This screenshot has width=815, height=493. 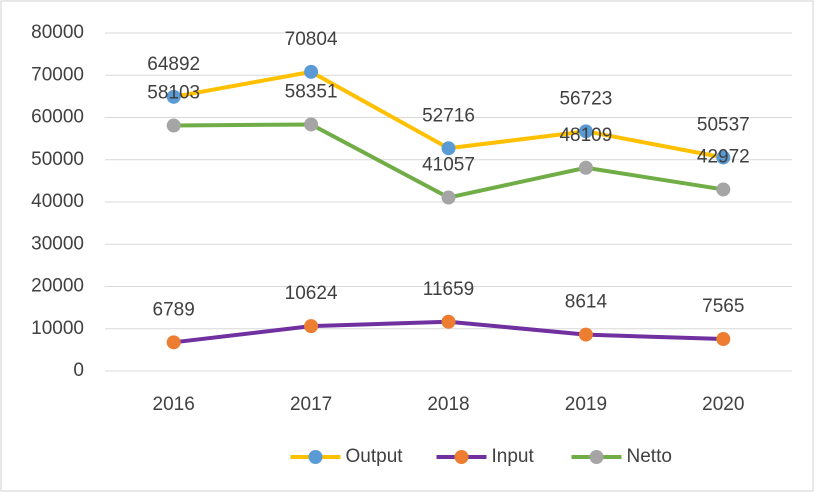 I want to click on data-label: 64892, so click(x=173, y=64).